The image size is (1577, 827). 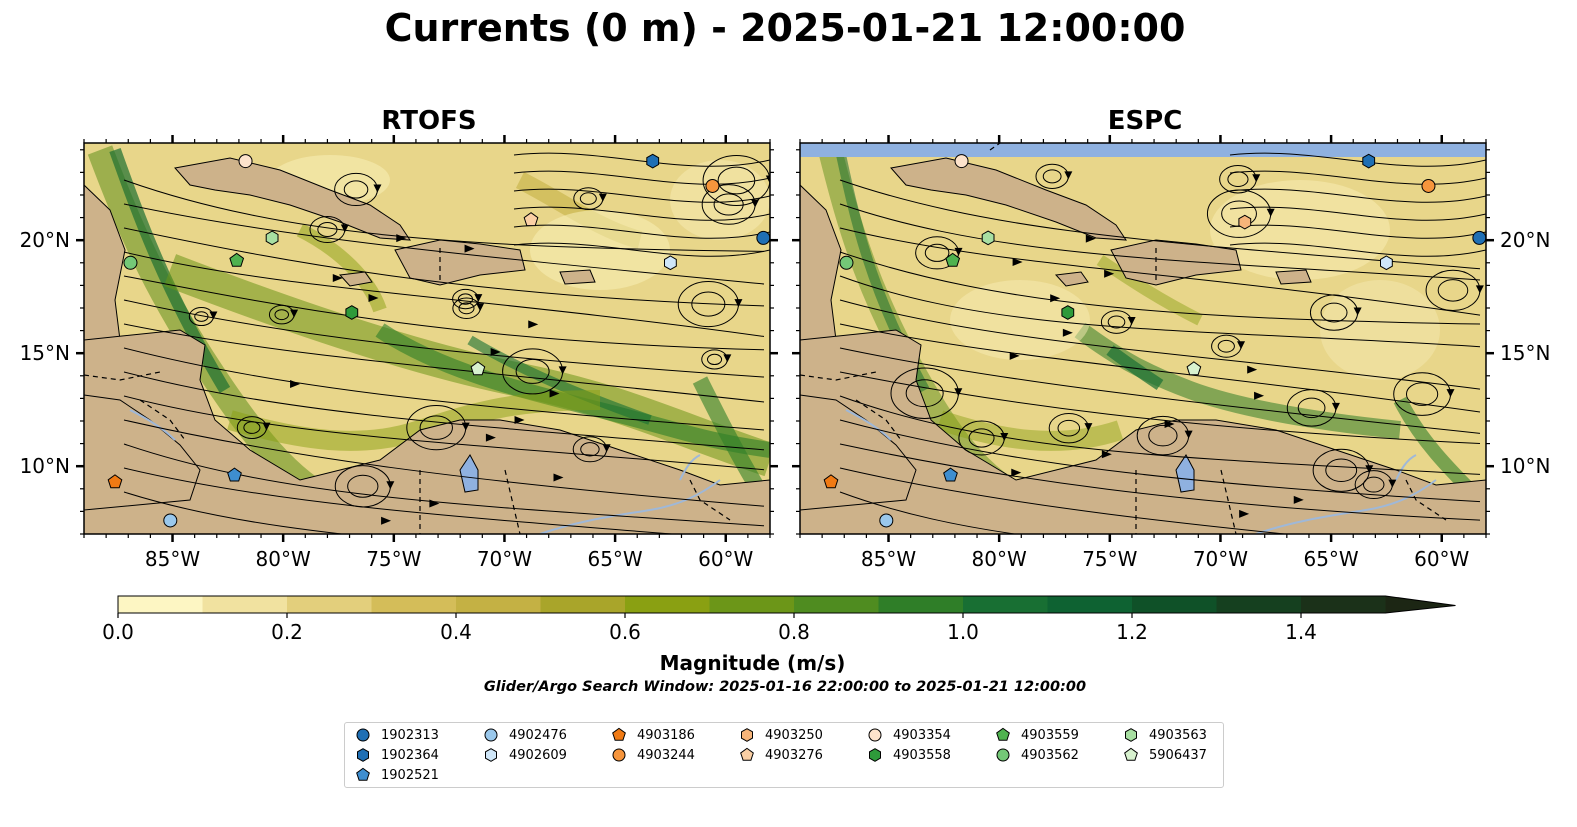 What do you see at coordinates (1178, 755) in the screenshot?
I see `legend-label: 5906437` at bounding box center [1178, 755].